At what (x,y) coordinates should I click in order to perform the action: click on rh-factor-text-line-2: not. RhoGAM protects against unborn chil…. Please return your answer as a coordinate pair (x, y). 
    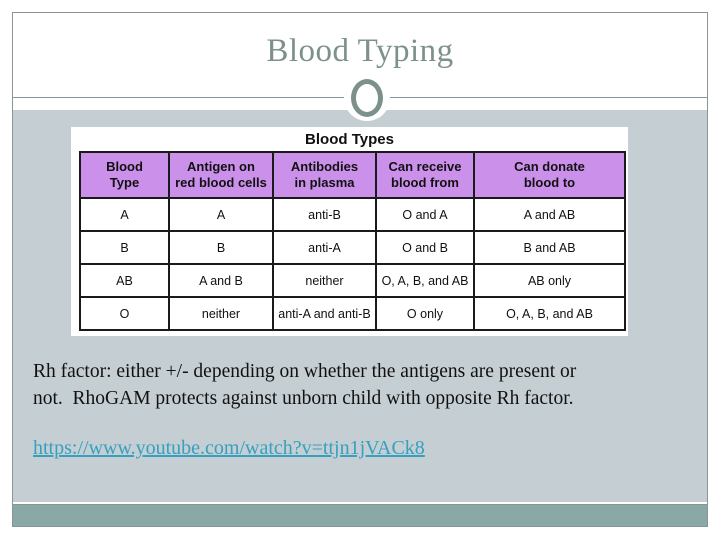
    Looking at the image, I should click on (303, 398).